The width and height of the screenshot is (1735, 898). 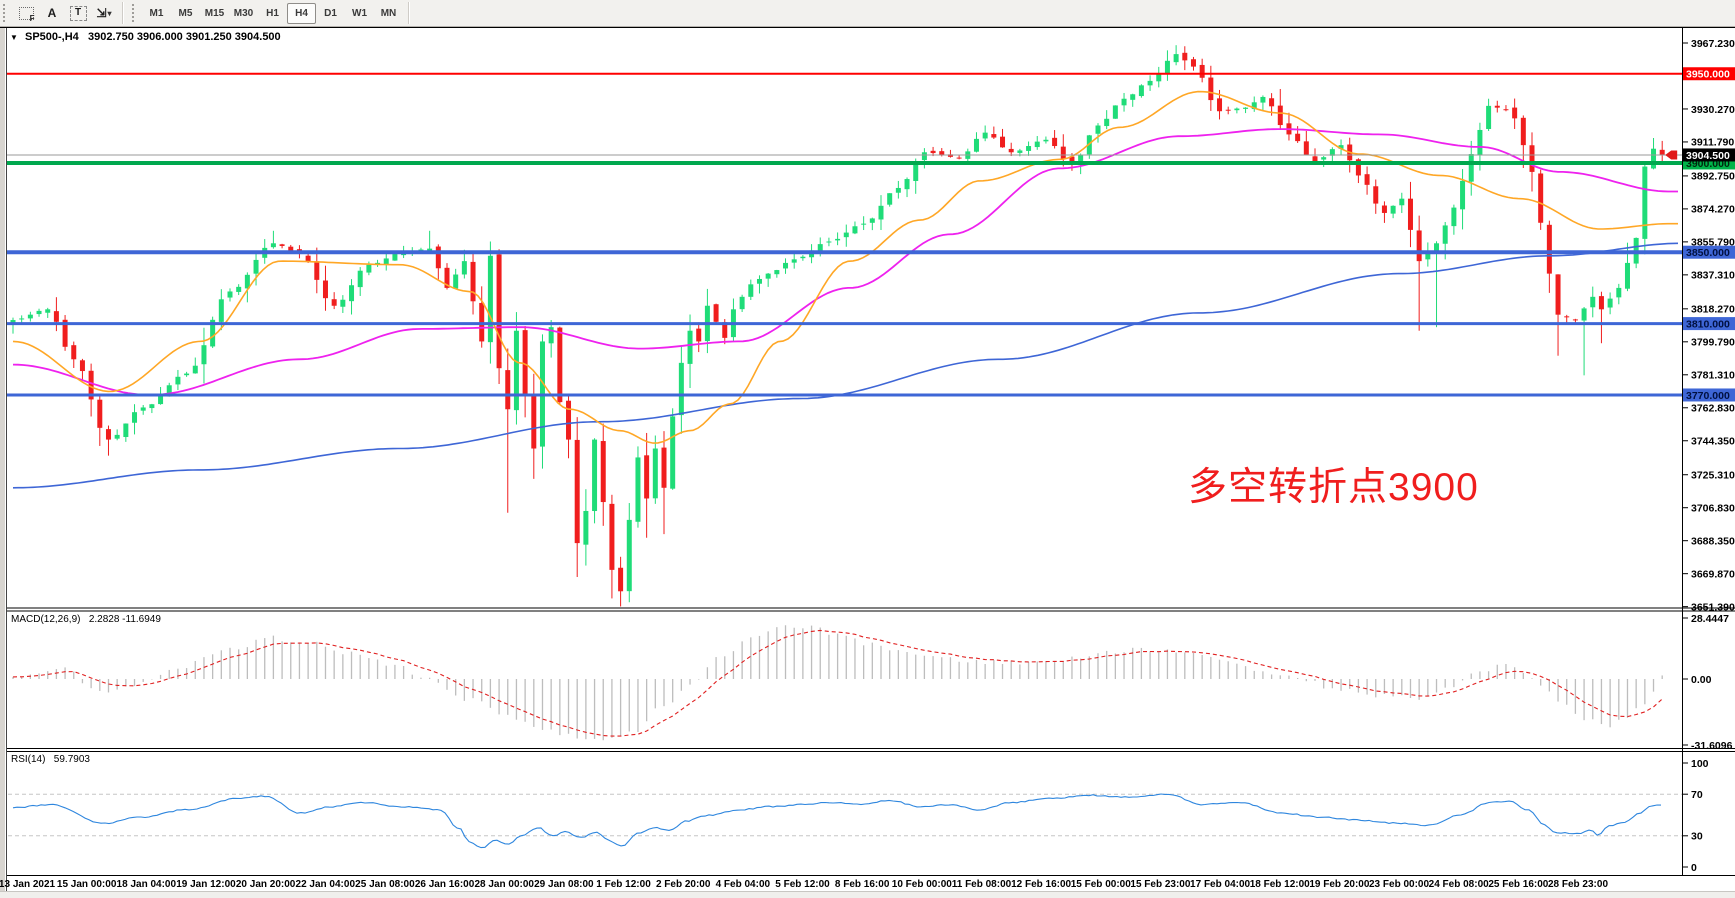 What do you see at coordinates (301, 13) in the screenshot?
I see `timeframe-button-h4: H4` at bounding box center [301, 13].